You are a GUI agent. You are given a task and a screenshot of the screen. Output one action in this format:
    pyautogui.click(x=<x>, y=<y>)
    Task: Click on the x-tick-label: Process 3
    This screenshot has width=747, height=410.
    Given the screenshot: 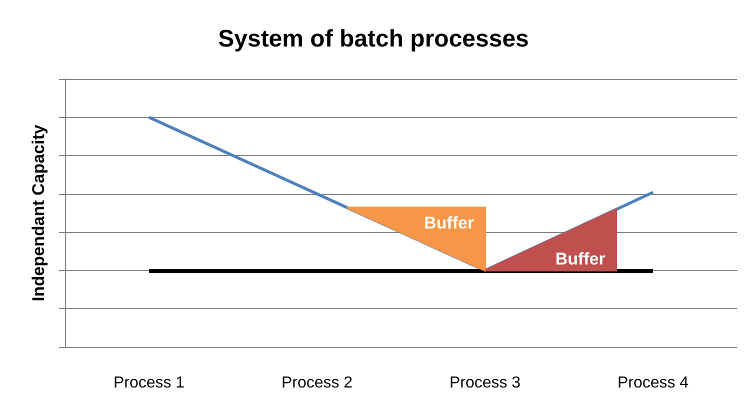 What is the action you would take?
    pyautogui.click(x=485, y=383)
    